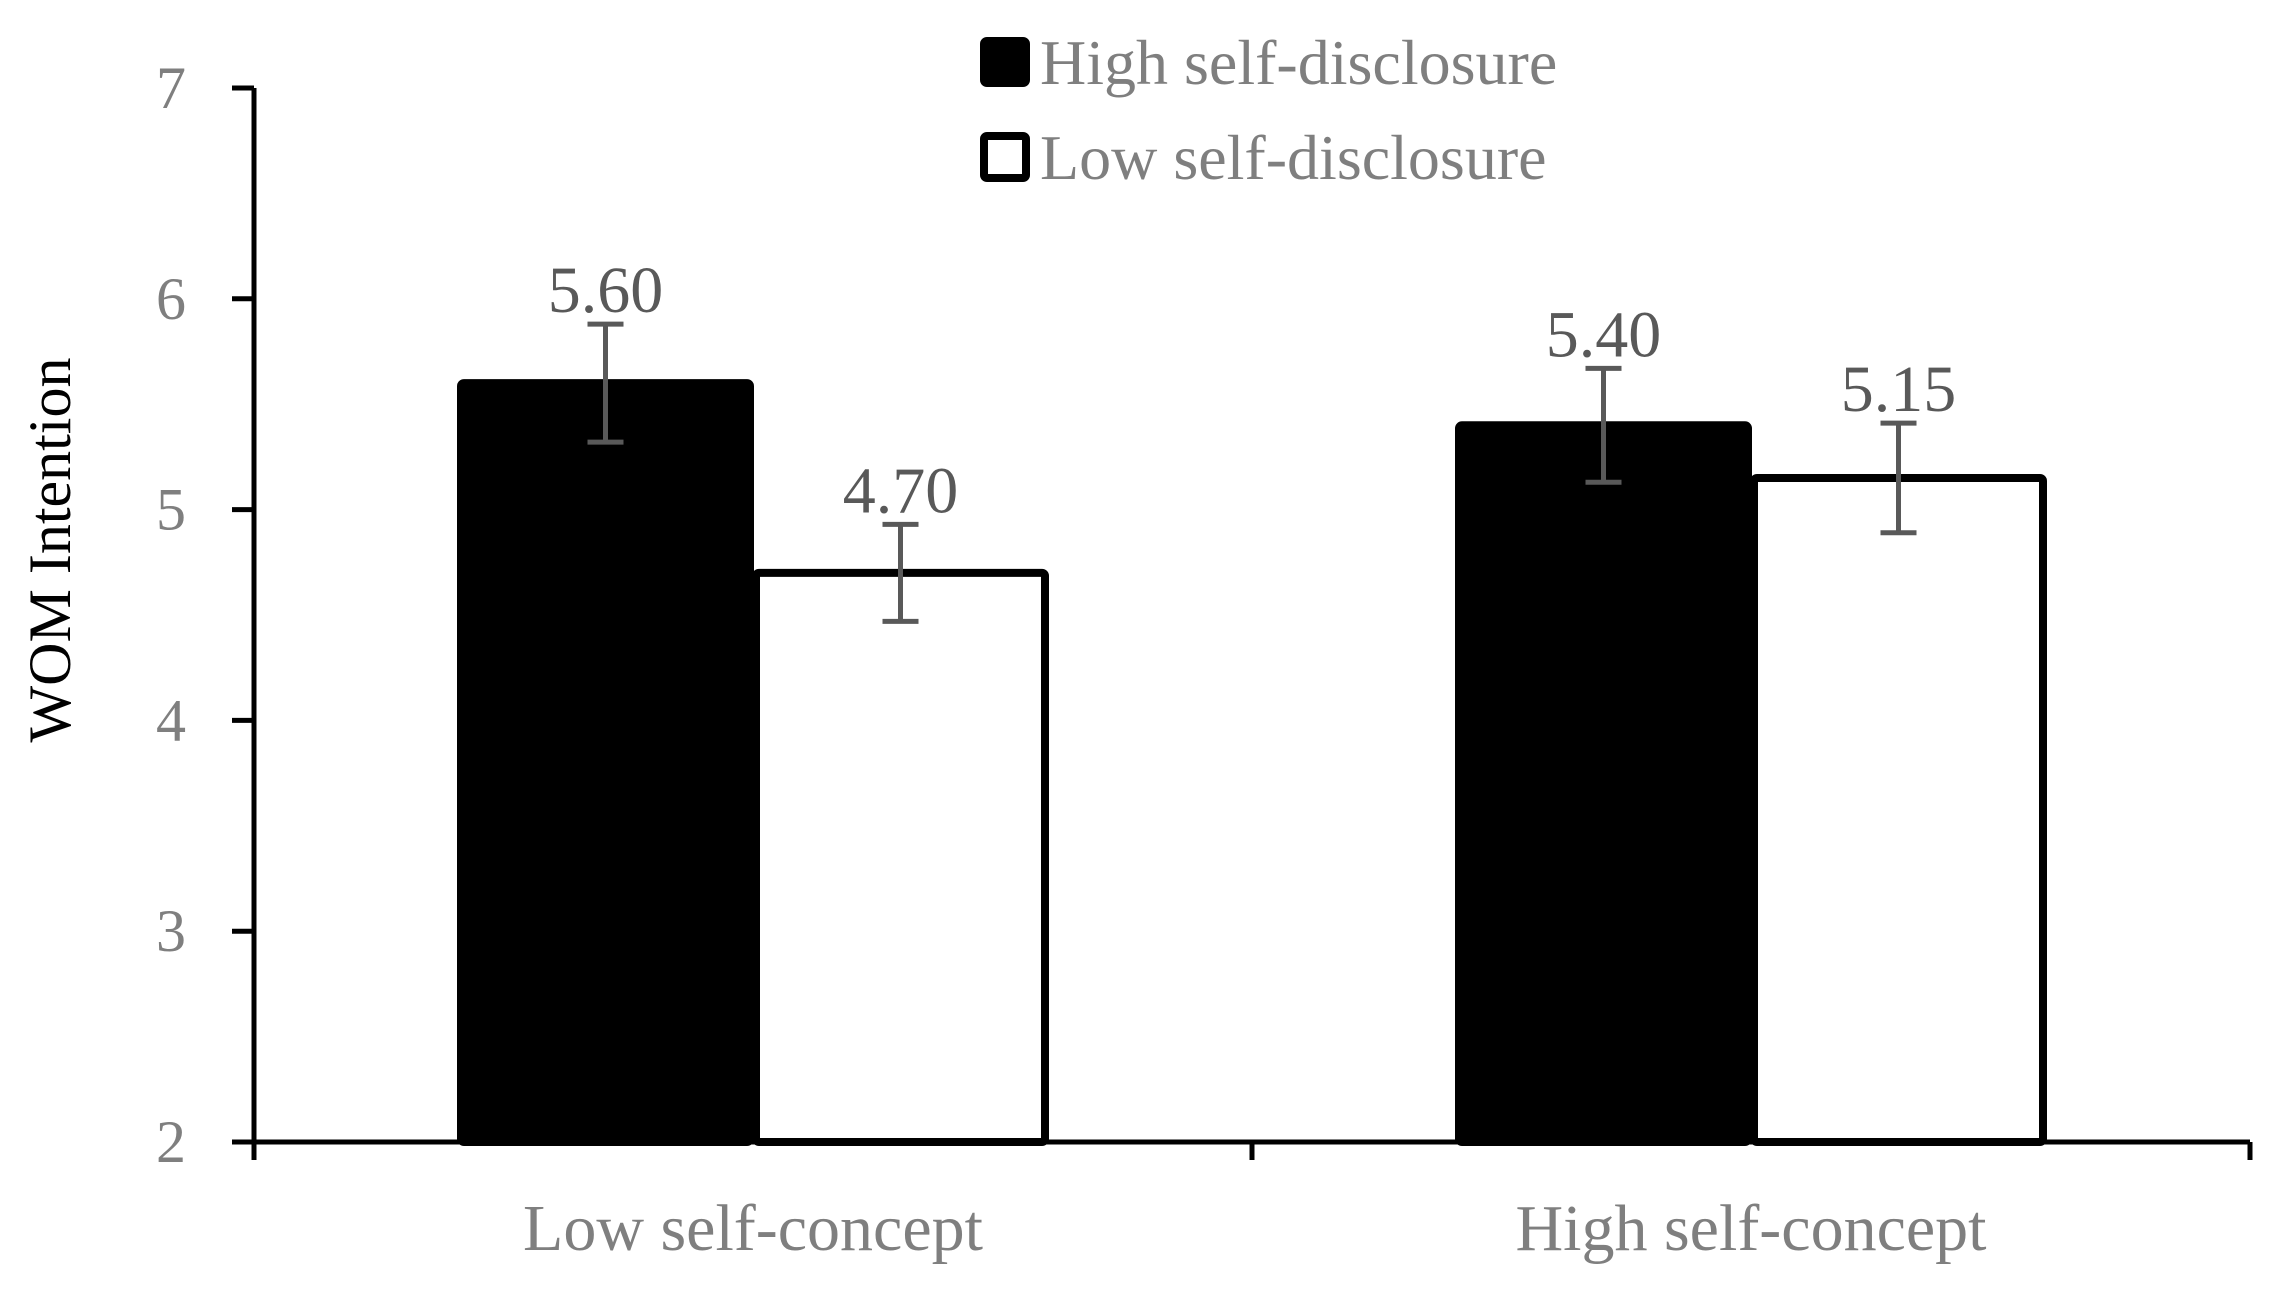 The width and height of the screenshot is (2270, 1296). Describe the element at coordinates (171, 510) in the screenshot. I see `y-tick-label: 5` at that location.